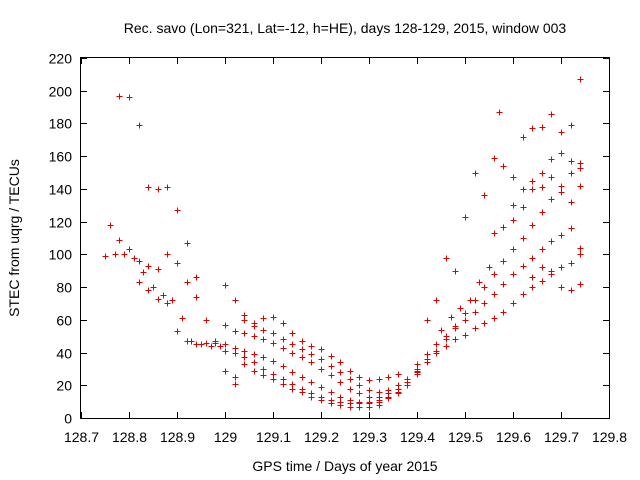 The image size is (640, 480). I want to click on y-axis-label: STEC from uqrg / TECUs, so click(14, 238).